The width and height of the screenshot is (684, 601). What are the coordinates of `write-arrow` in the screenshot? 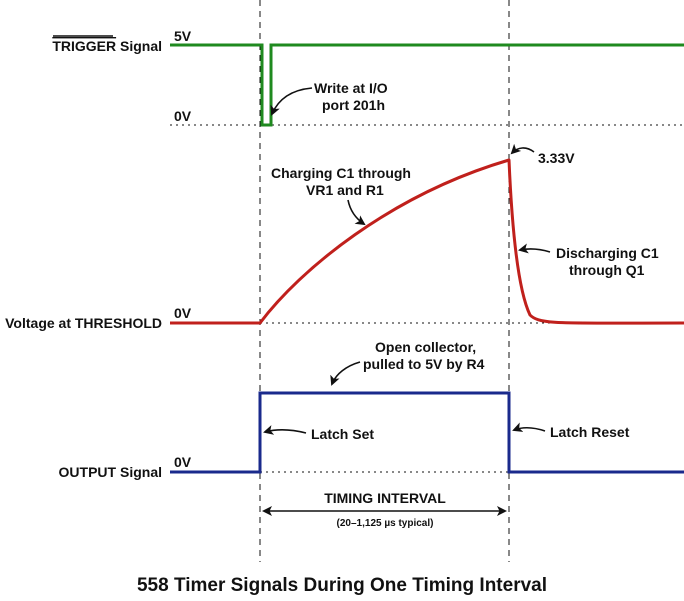 It's located at (291, 101).